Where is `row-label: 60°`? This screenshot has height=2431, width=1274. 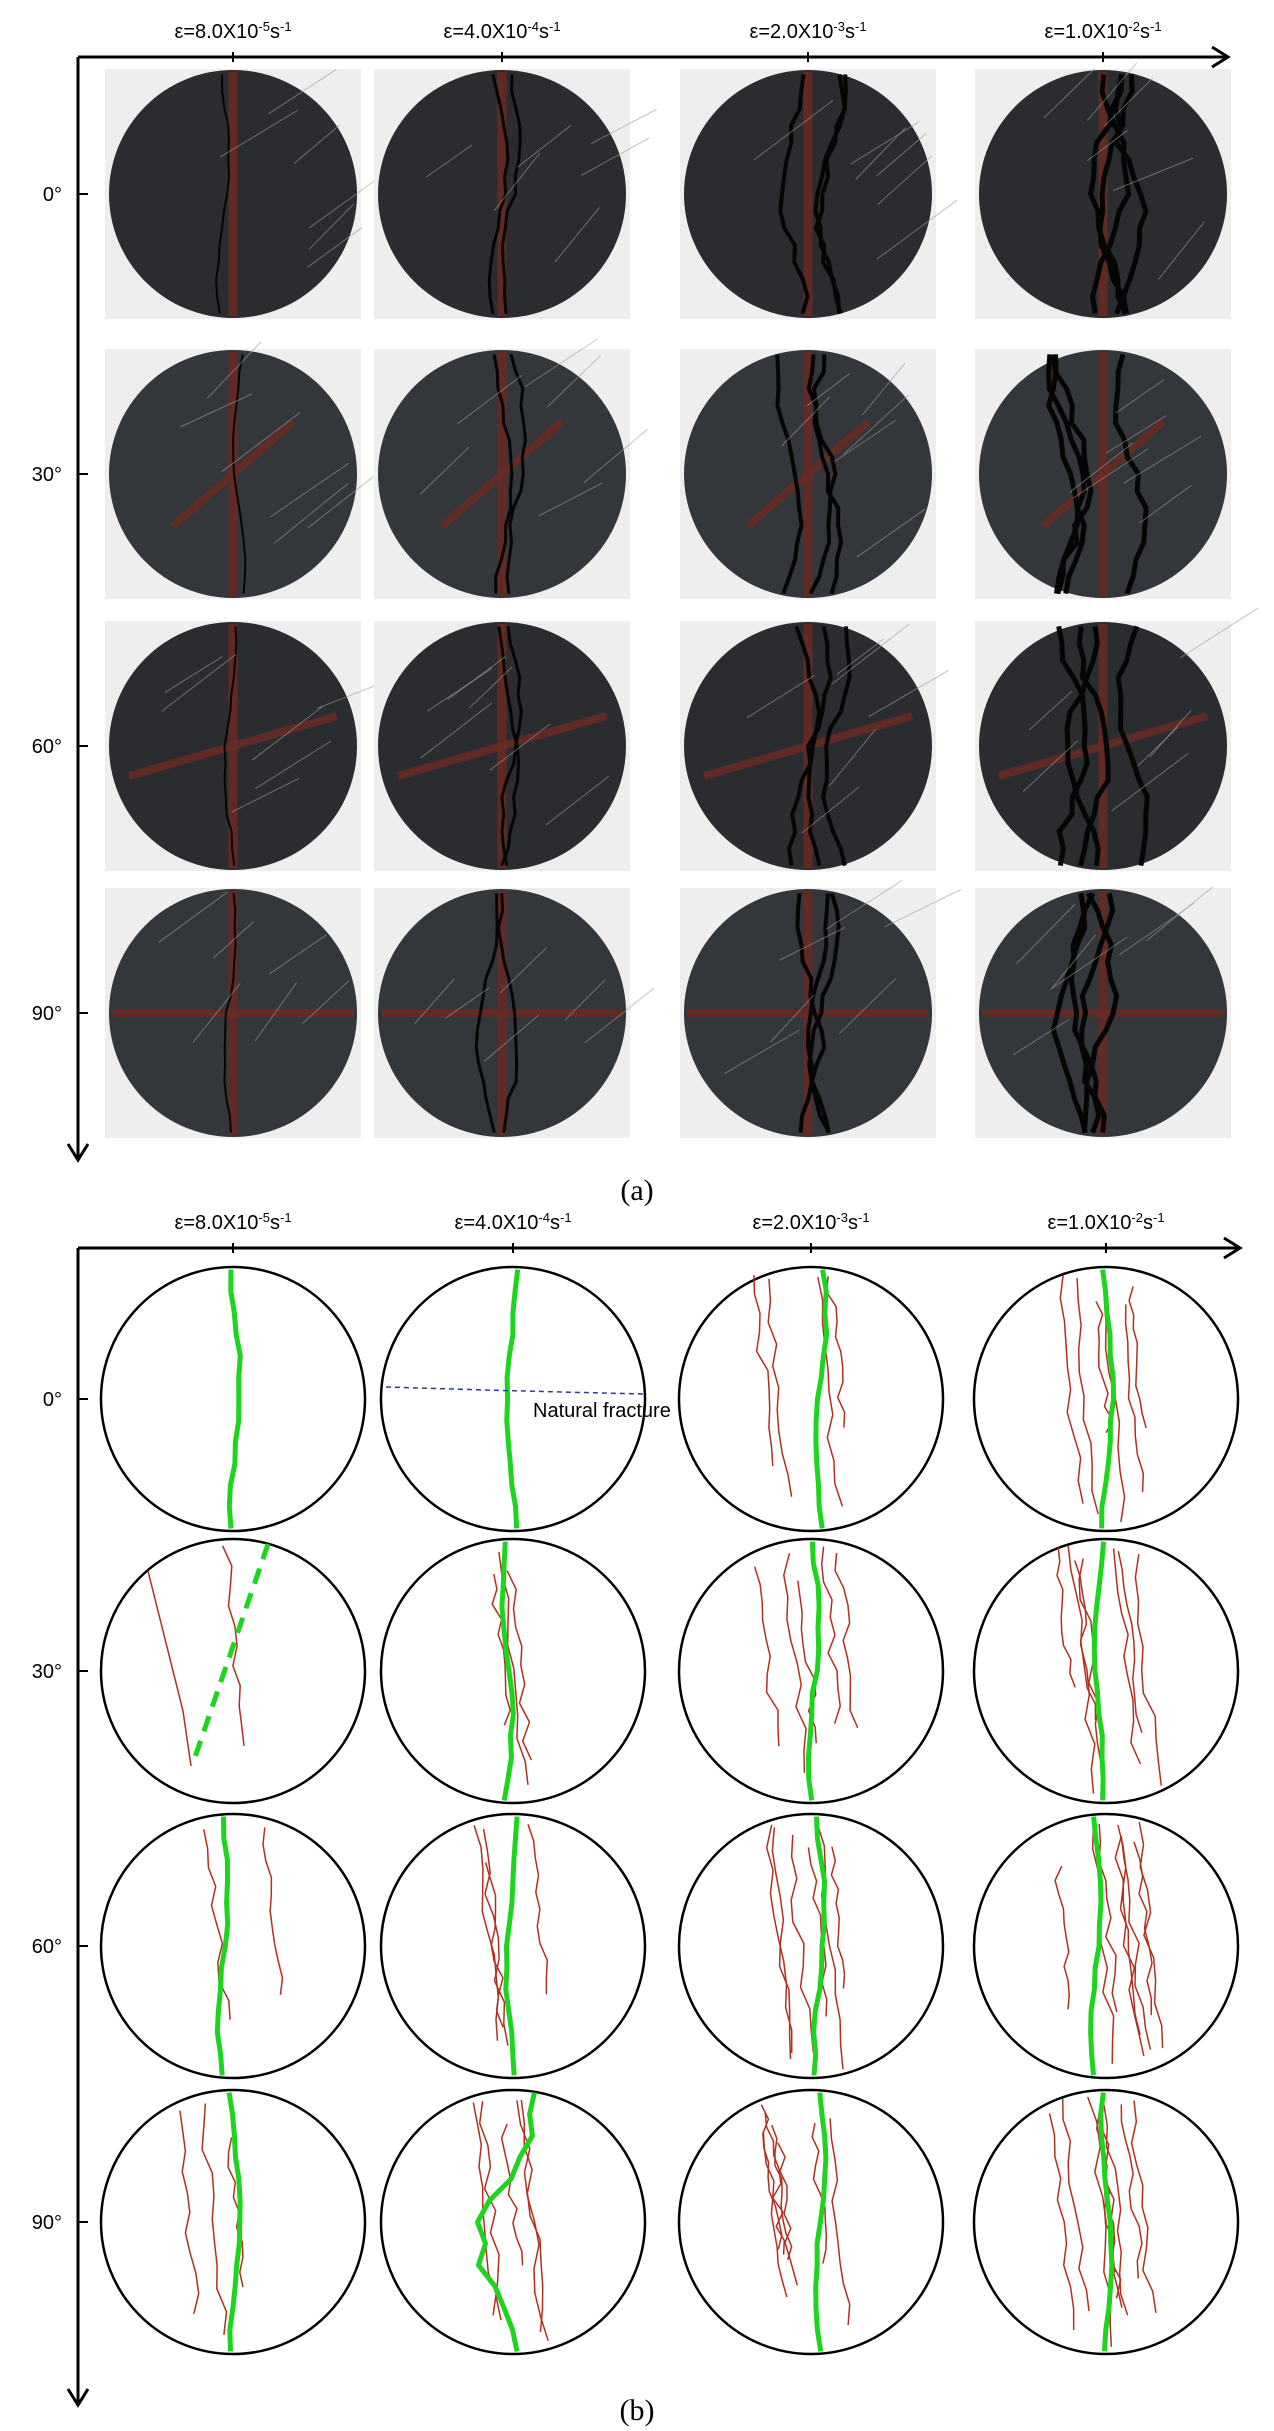 row-label: 60° is located at coordinates (47, 747).